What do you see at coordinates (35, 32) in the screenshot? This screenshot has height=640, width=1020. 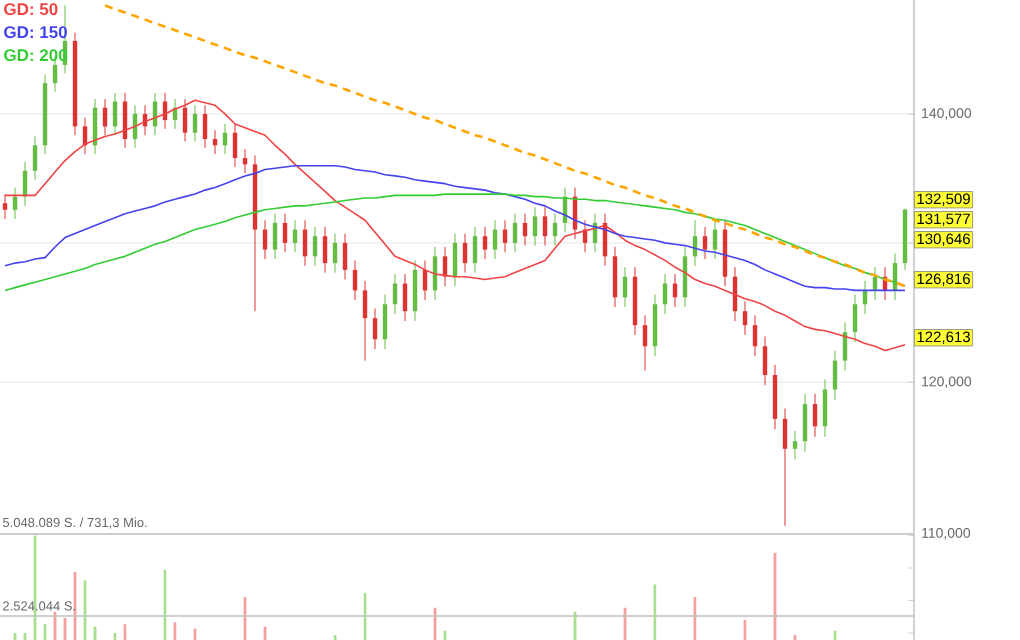 I see `text: GD: 150` at bounding box center [35, 32].